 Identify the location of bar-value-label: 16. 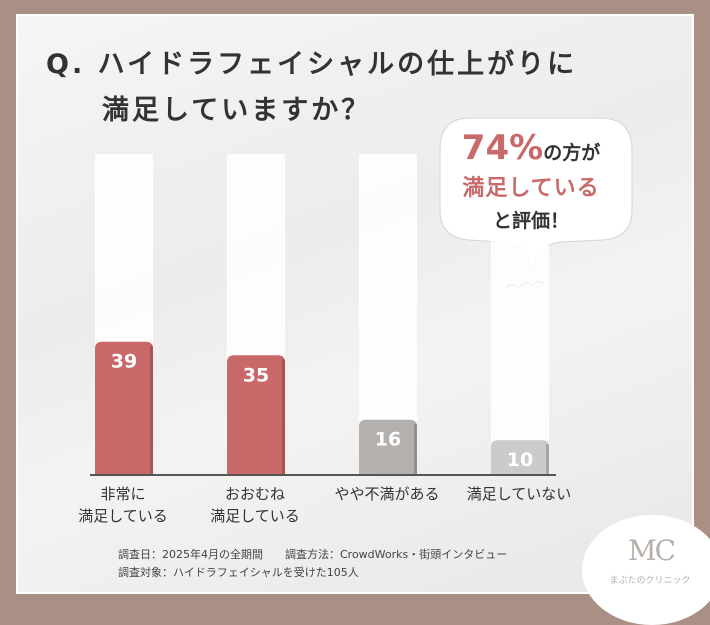
(388, 440).